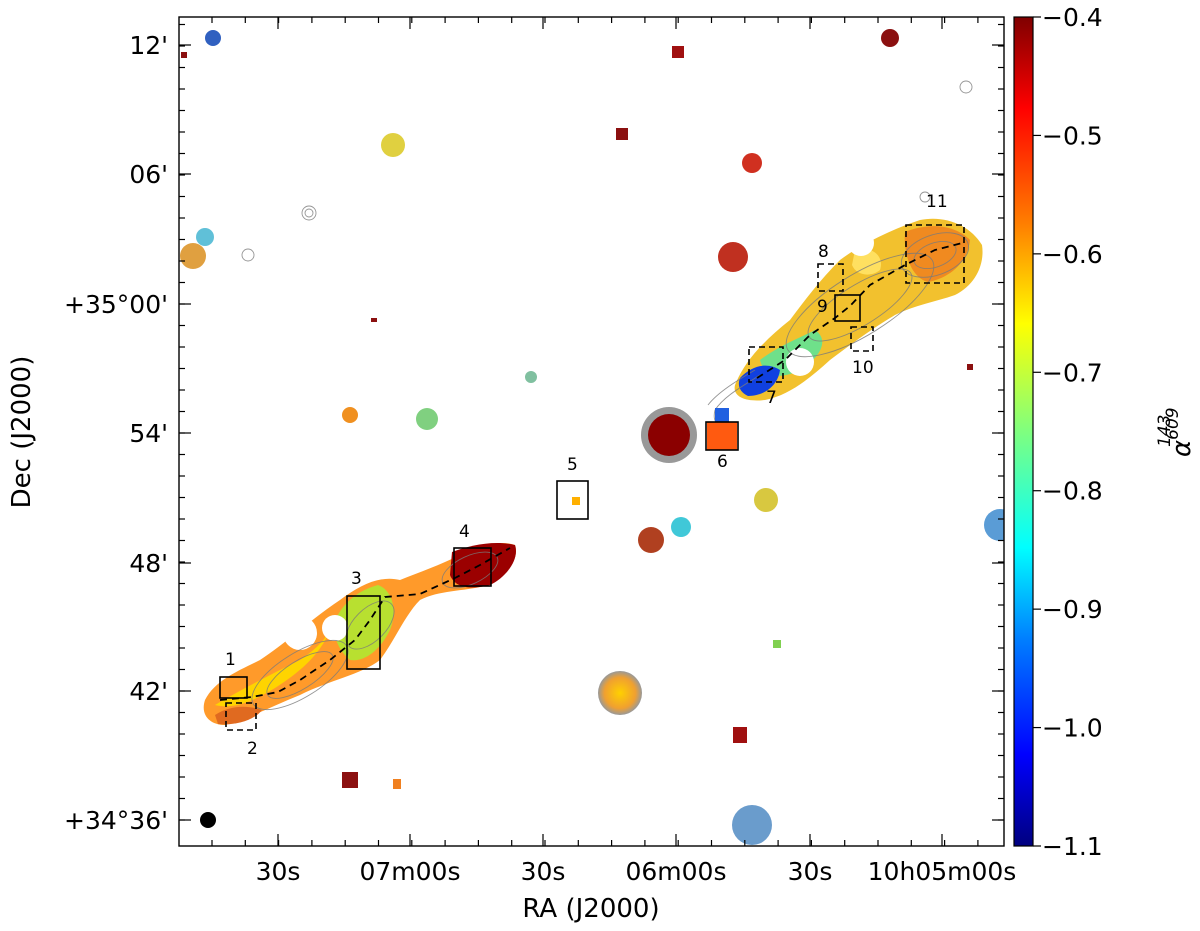 The image size is (1200, 931). I want to click on y-tick-label: 48', so click(148, 563).